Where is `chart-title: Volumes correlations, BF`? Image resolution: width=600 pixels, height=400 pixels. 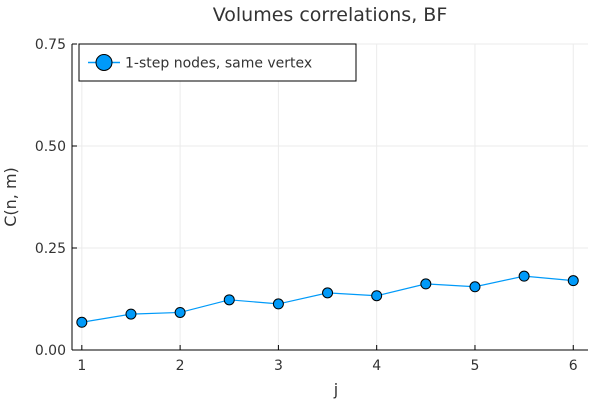 chart-title: Volumes correlations, BF is located at coordinates (330, 15).